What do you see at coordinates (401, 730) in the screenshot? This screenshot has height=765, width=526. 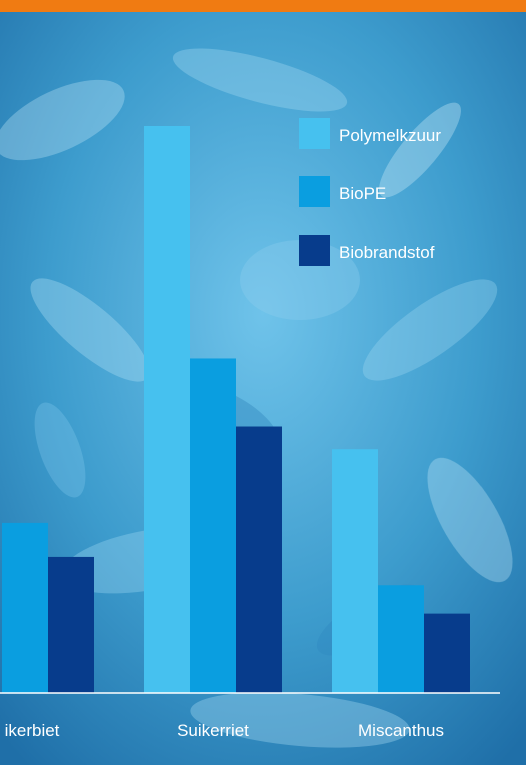 I see `category-label-miscanthus: Miscanthus` at bounding box center [401, 730].